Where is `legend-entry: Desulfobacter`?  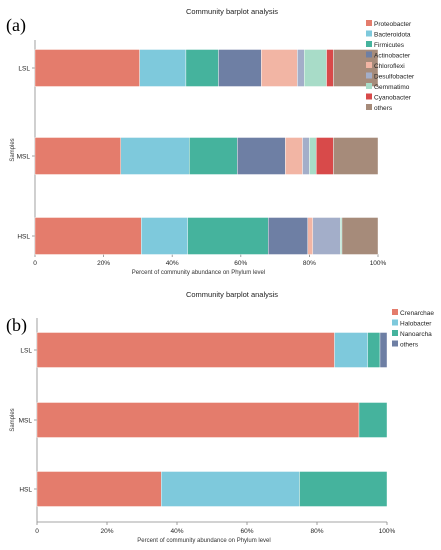 legend-entry: Desulfobacter is located at coordinates (394, 77).